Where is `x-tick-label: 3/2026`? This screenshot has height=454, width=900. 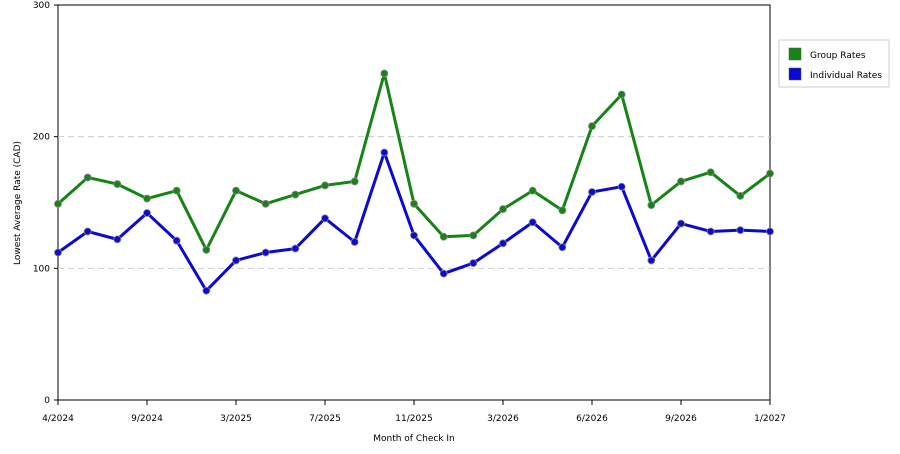 x-tick-label: 3/2026 is located at coordinates (503, 419).